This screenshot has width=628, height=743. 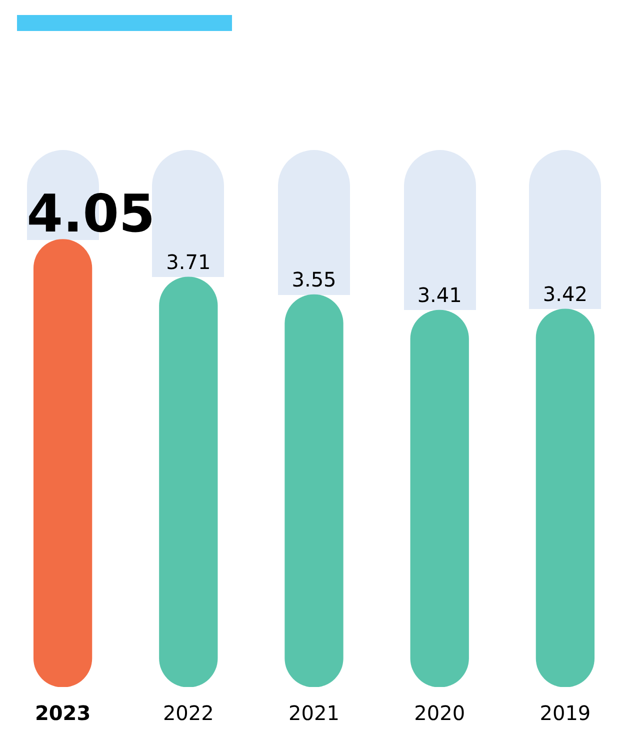 What do you see at coordinates (91, 214) in the screenshot?
I see `data-label: 4.05` at bounding box center [91, 214].